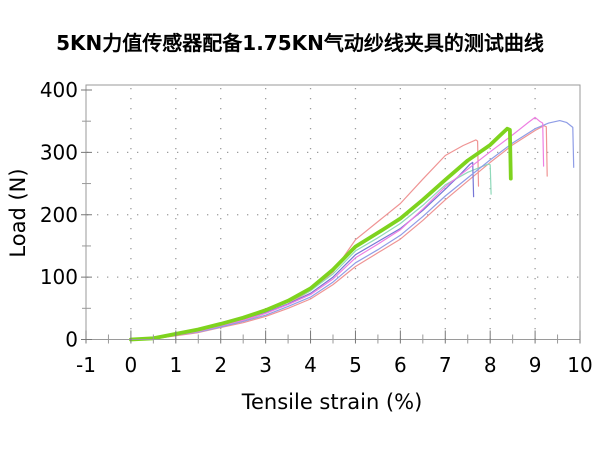 The height and width of the screenshot is (450, 600). I want to click on x-tick-label: 8, so click(490, 365).